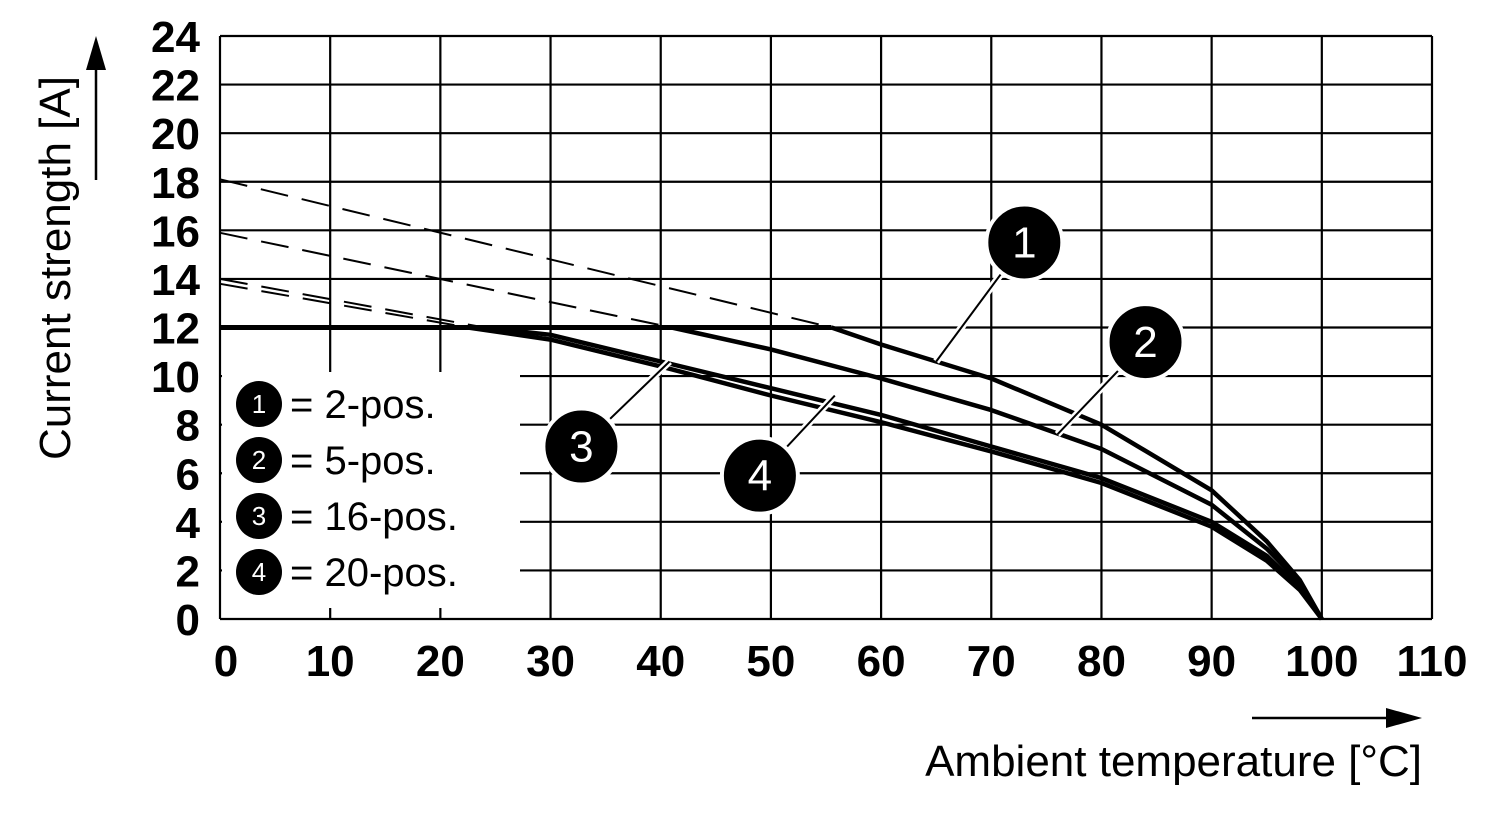 Image resolution: width=1500 pixels, height=820 pixels. Describe the element at coordinates (175, 377) in the screenshot. I see `y-tick-label: 10` at that location.